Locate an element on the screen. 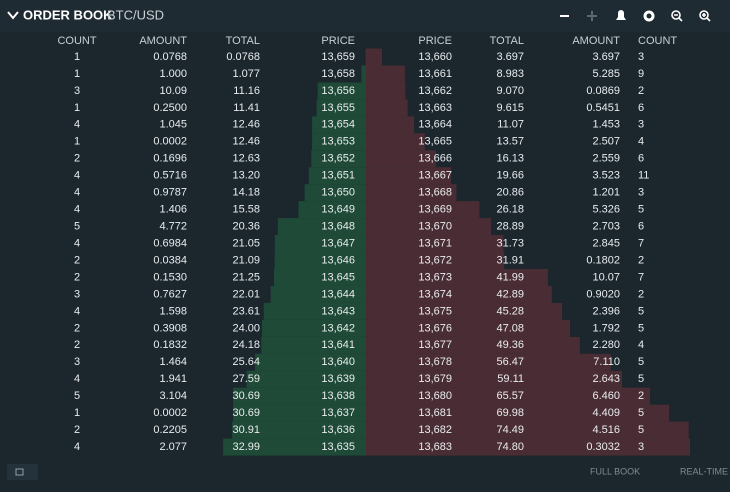  bid-cell: 11.16 is located at coordinates (246, 91).